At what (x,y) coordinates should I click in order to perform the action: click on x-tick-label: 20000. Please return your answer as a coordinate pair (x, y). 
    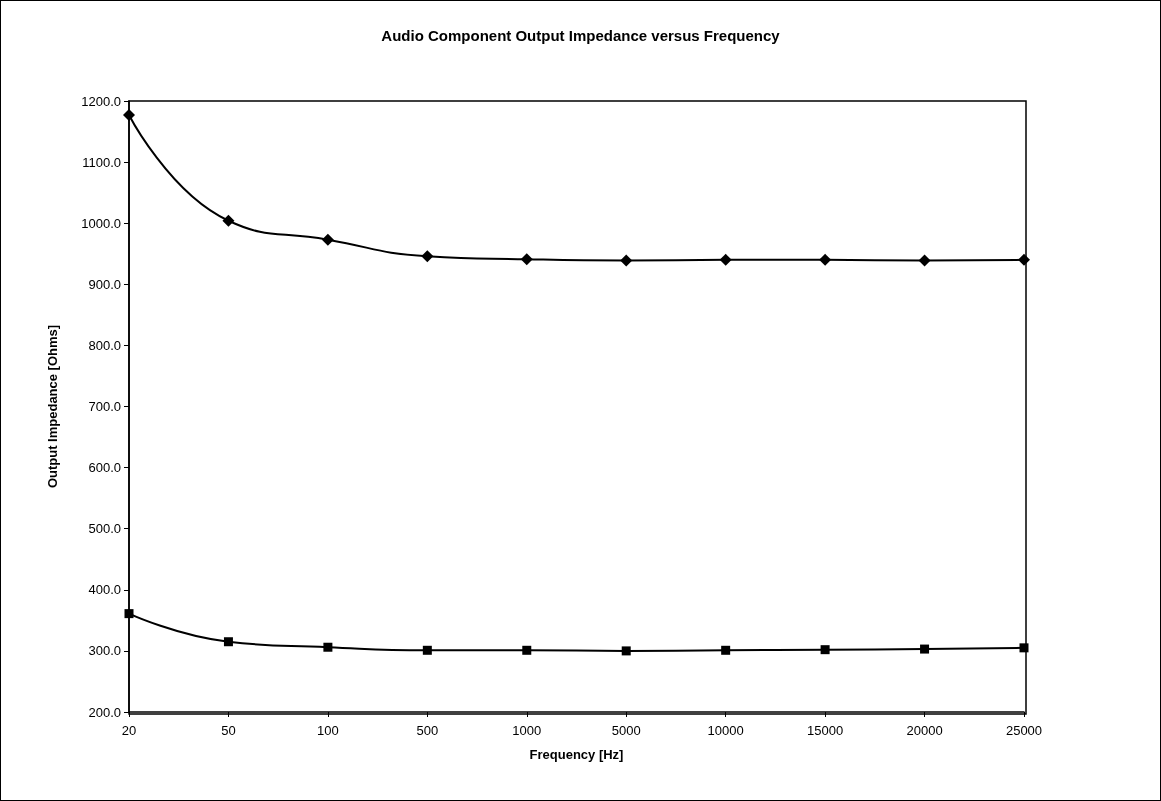
    Looking at the image, I should click on (924, 730).